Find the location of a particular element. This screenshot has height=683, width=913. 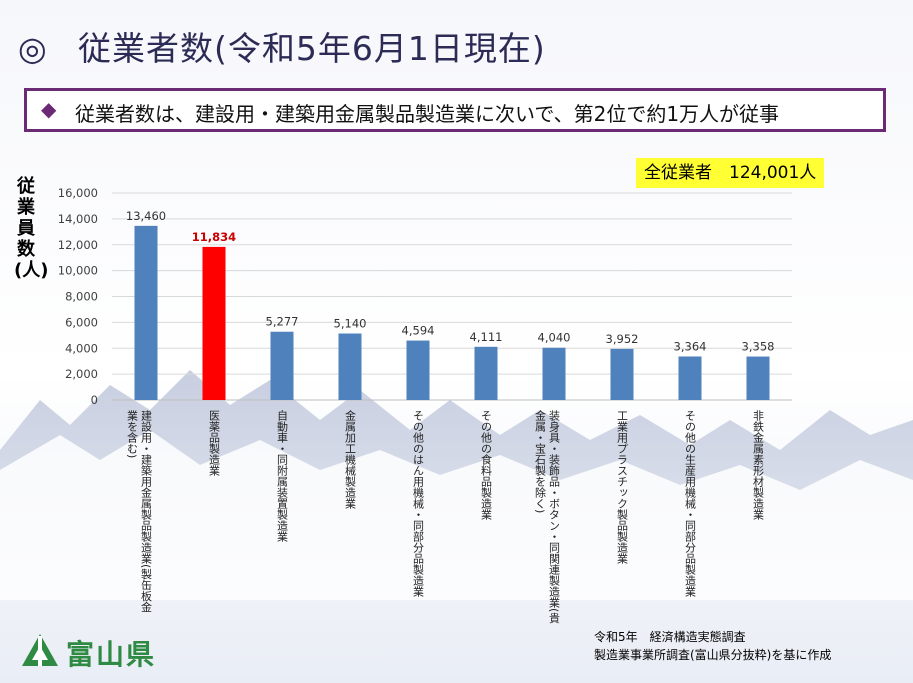

total-employees-badge: 全従業者 124,001人 is located at coordinates (730, 173).